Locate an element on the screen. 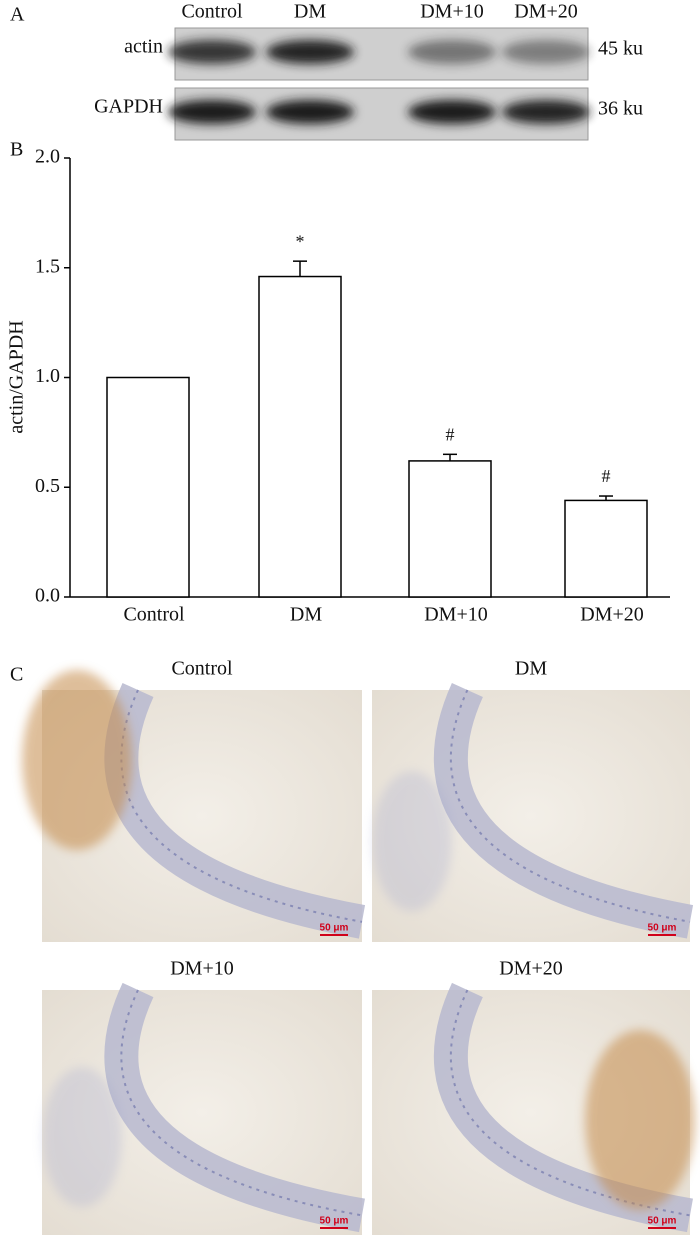  x-tick-label: DM+20 is located at coordinates (612, 615).